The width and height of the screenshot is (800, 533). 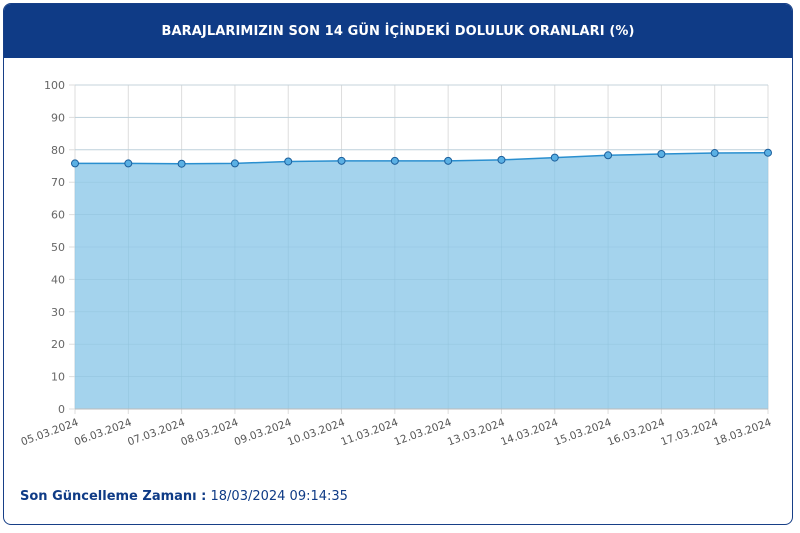 I want to click on y-tick-label: 70, so click(x=58, y=182).